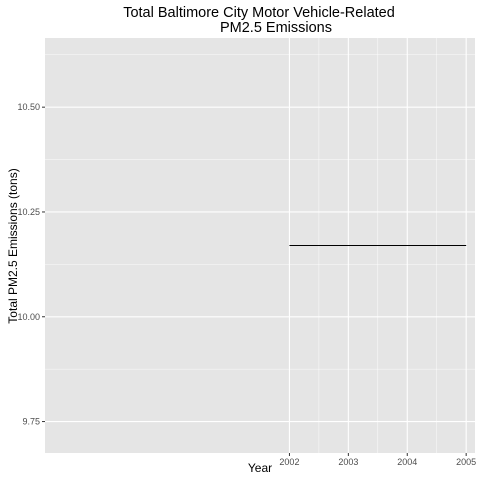 Image resolution: width=480 pixels, height=480 pixels. Describe the element at coordinates (28, 107) in the screenshot. I see `y-tick-label: 10.50` at that location.